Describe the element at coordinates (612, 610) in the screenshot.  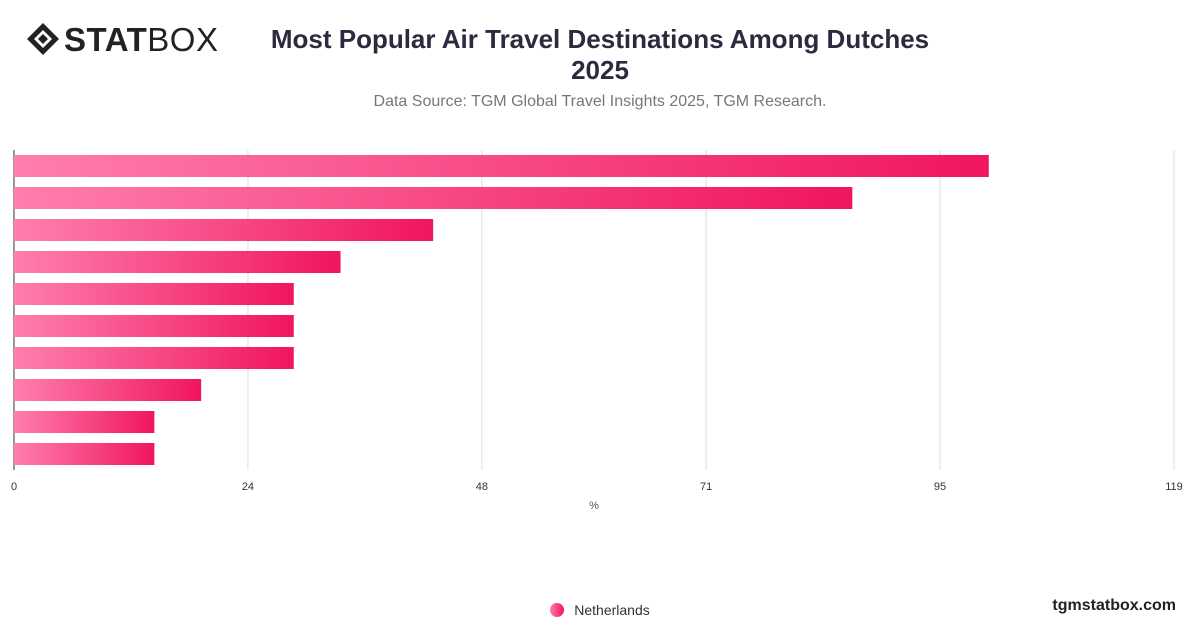
I see `legend-label: Netherlands` at that location.